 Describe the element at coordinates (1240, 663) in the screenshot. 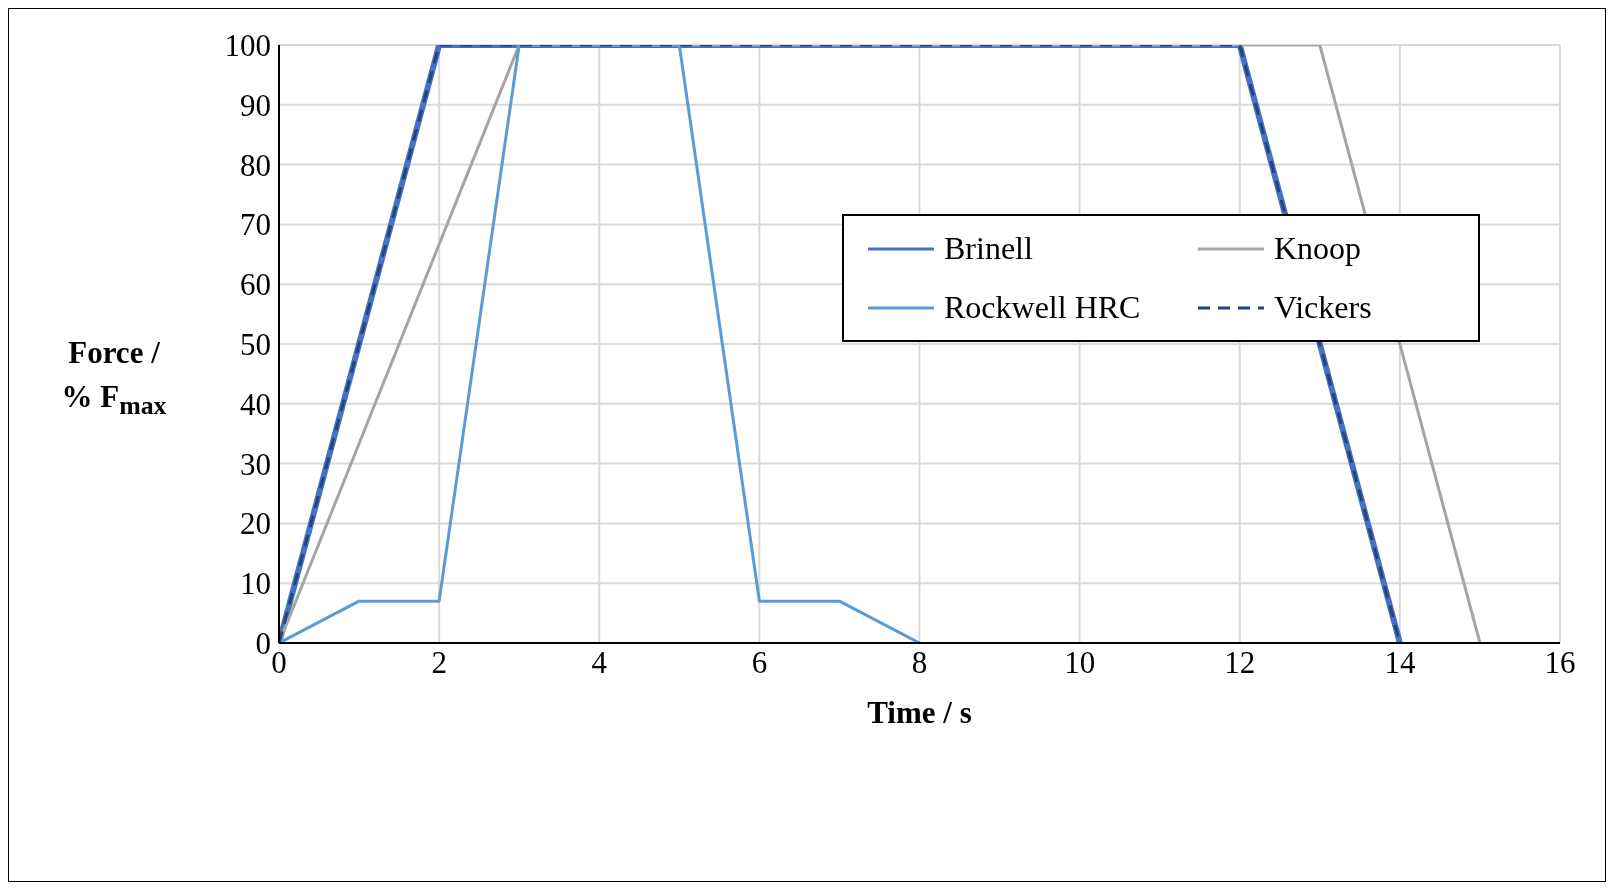

I see `x-tick-label: 12` at that location.